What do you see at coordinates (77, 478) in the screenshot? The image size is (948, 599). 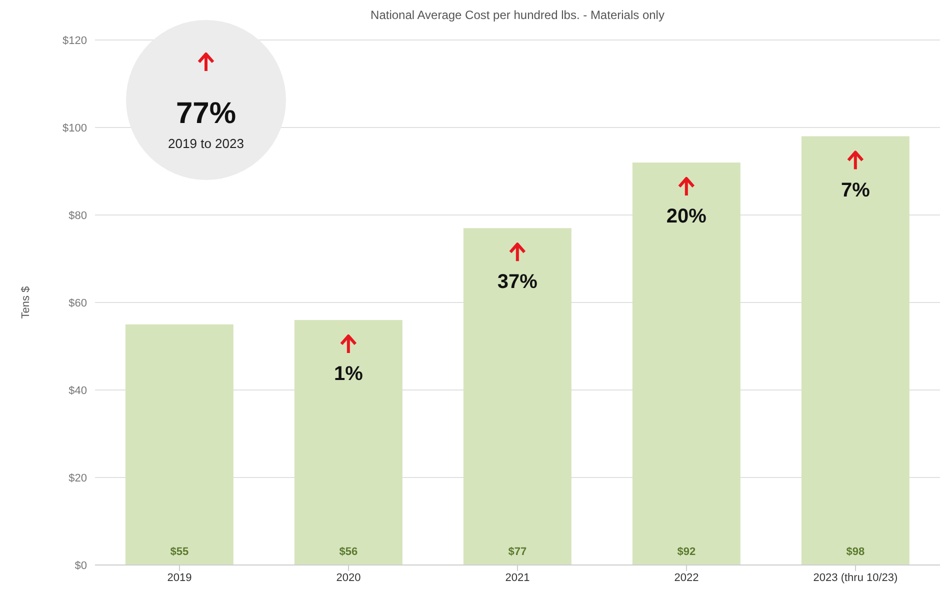 I see `y-tick-label: $20` at bounding box center [77, 478].